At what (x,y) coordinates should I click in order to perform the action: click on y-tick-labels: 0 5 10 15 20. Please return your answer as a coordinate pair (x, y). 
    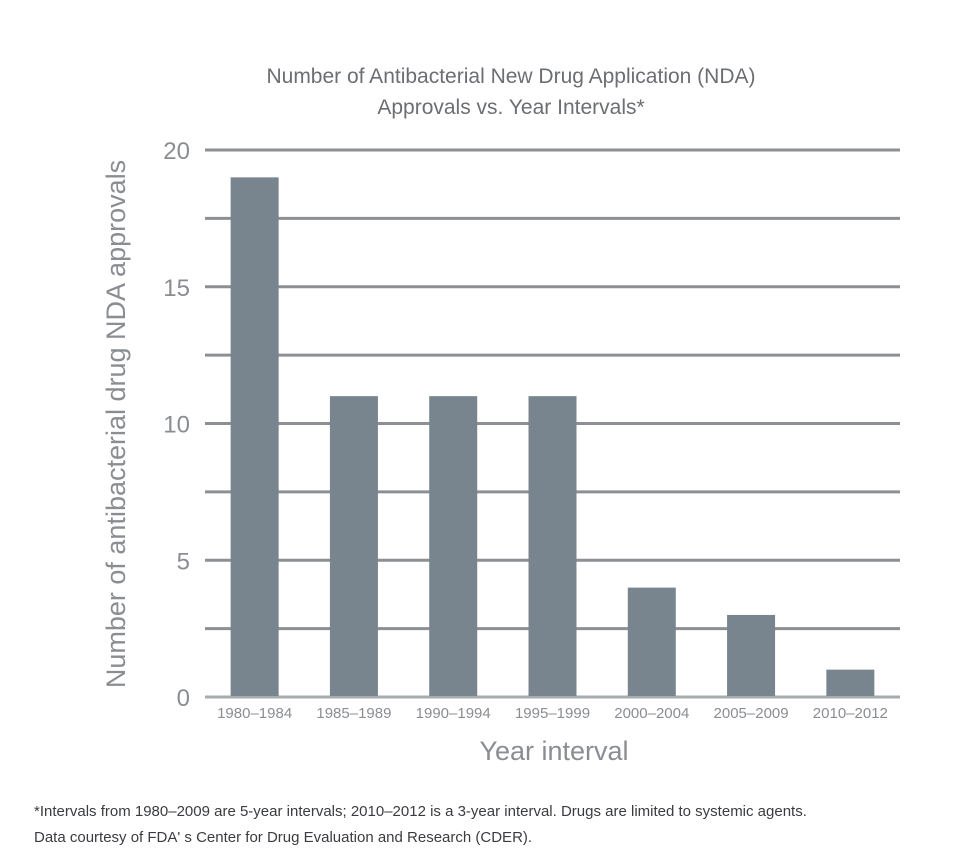
    Looking at the image, I should click on (176, 425).